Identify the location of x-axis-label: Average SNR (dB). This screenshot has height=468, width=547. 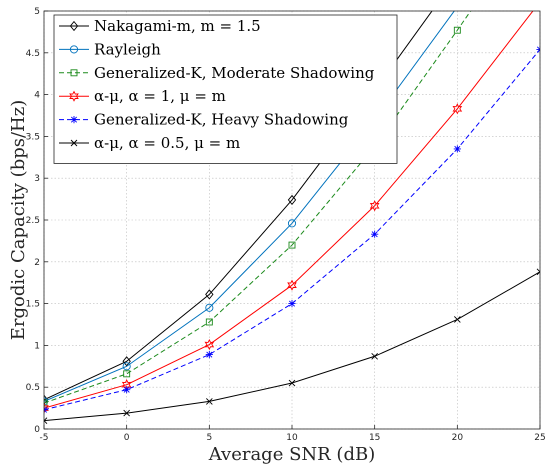
(291, 454).